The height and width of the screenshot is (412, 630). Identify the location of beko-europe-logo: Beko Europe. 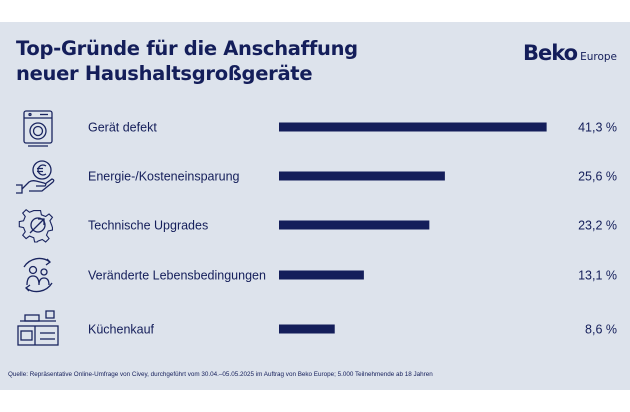
(570, 53).